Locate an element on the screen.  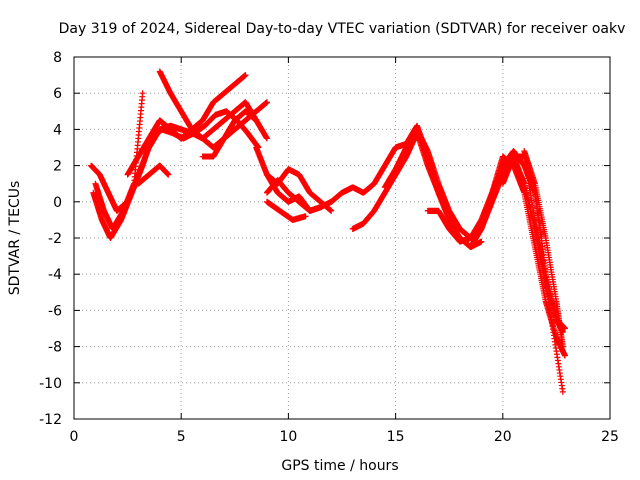
x-axis-label: GPS time / hours is located at coordinates (339, 466).